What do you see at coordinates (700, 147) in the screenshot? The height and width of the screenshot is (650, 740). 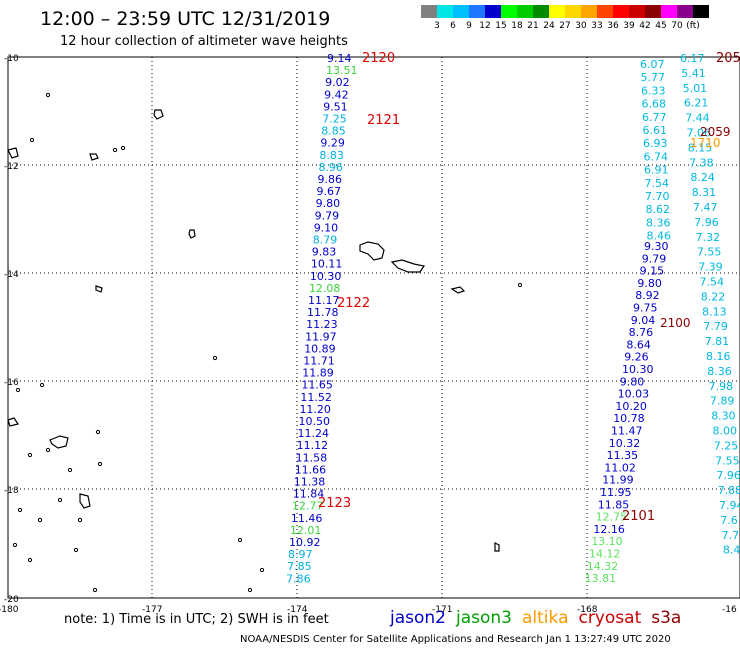 I see `swh-value: 8.15` at bounding box center [700, 147].